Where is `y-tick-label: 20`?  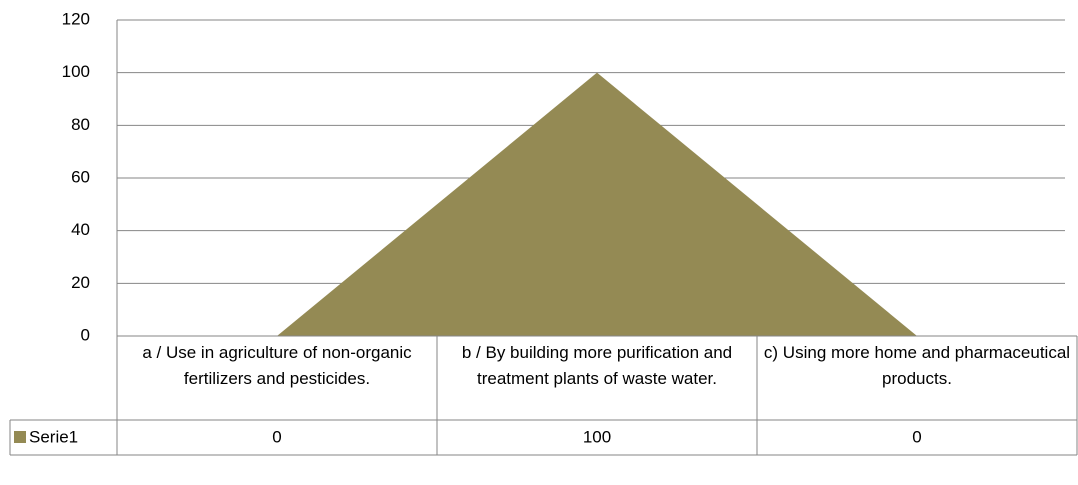 y-tick-label: 20 is located at coordinates (80, 282).